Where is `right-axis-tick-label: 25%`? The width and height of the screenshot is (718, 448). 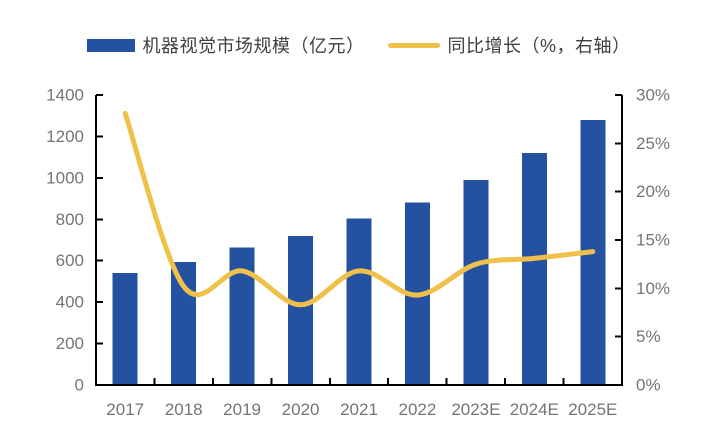 right-axis-tick-label: 25% is located at coordinates (653, 143).